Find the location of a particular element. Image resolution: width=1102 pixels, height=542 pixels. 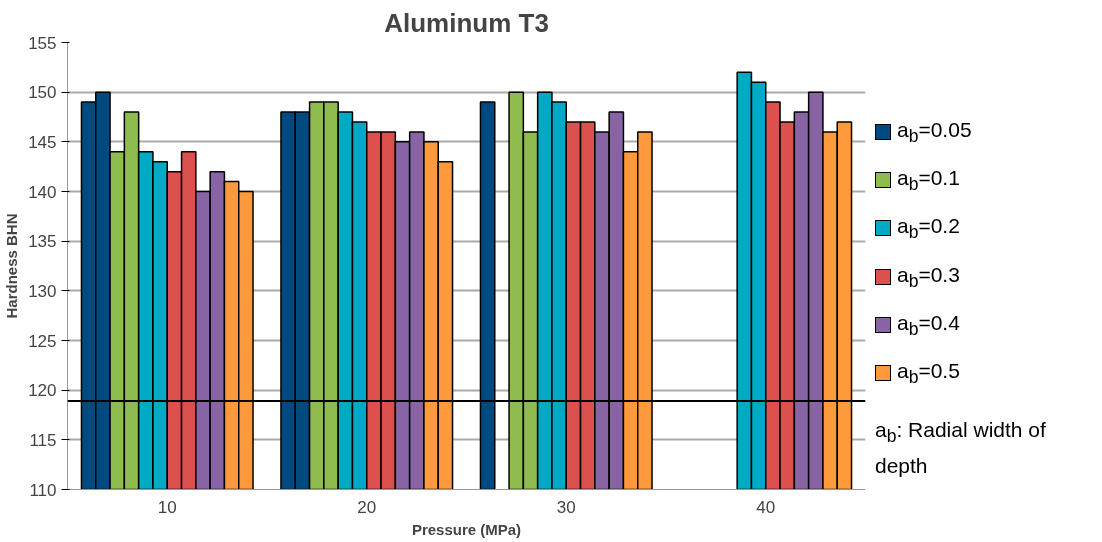

x-tick-label: 10 is located at coordinates (167, 507).